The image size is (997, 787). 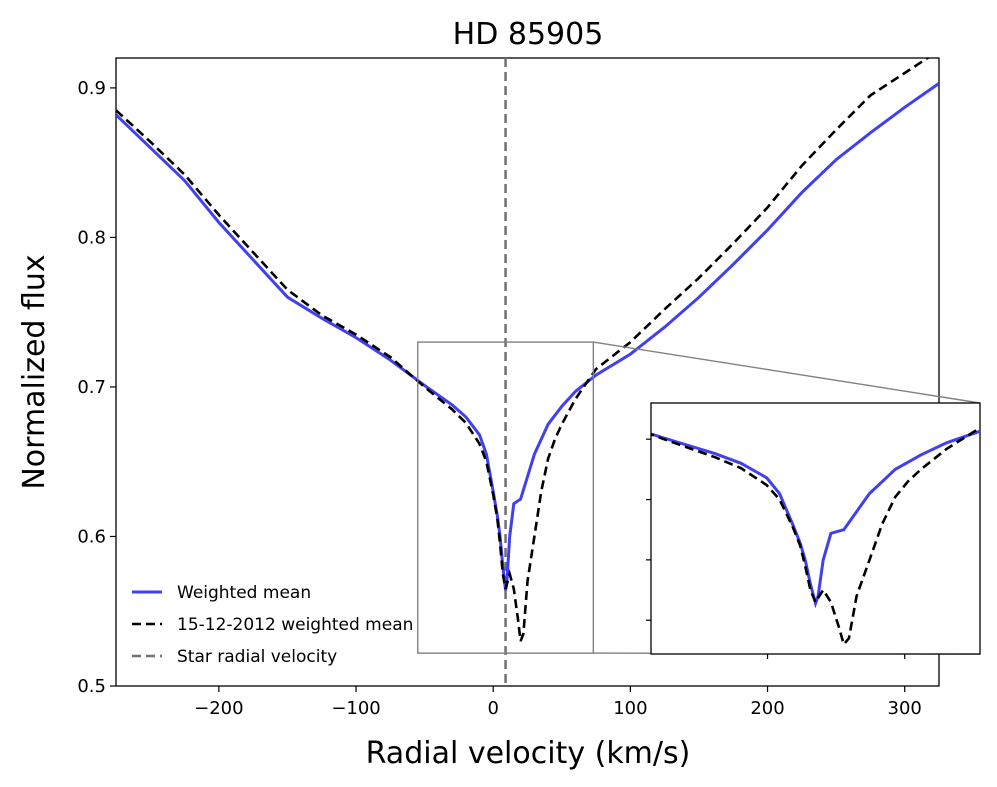 I want to click on y-axis-ticks: 0.5 0.6 0.7 0.8 0.9, so click(x=96, y=387).